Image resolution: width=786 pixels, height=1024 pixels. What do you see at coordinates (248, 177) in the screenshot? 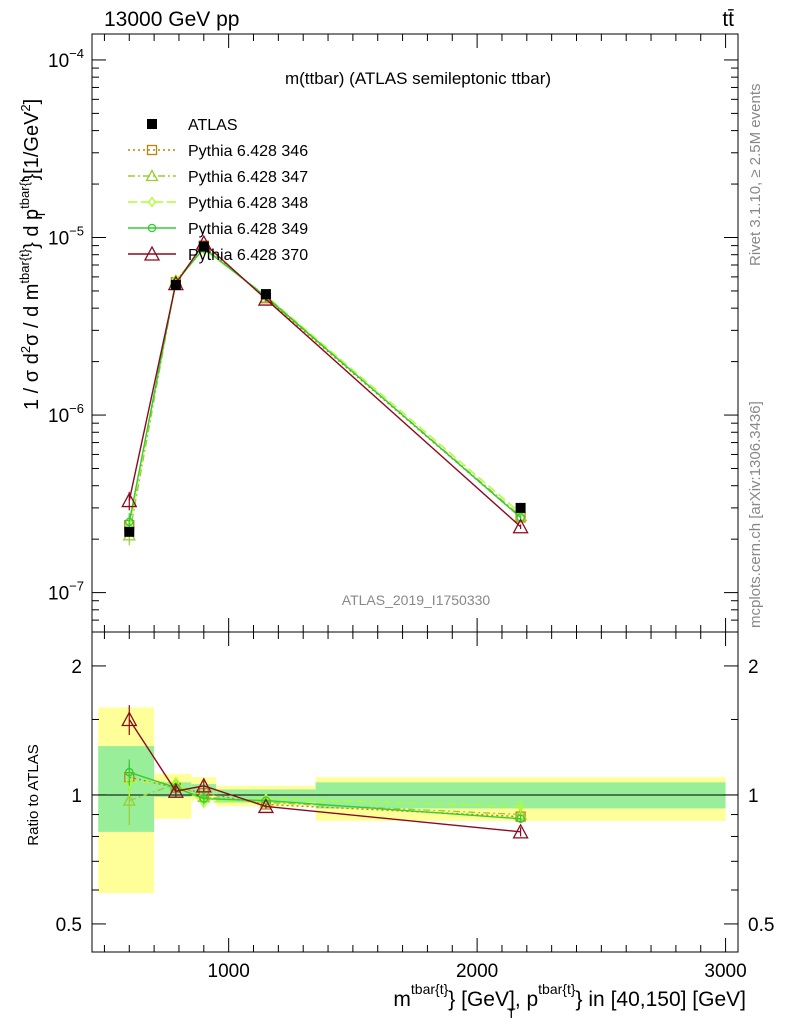
I see `legend-label: Pythia 6.428 347` at bounding box center [248, 177].